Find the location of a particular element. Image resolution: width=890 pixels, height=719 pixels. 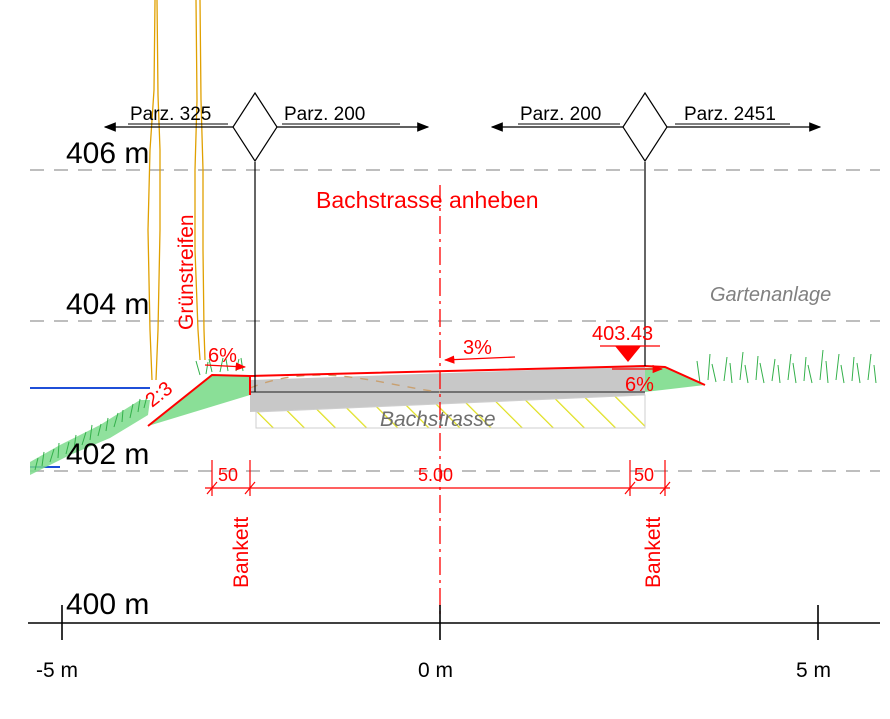

bankett-label-right: Bankett is located at coordinates (653, 552).